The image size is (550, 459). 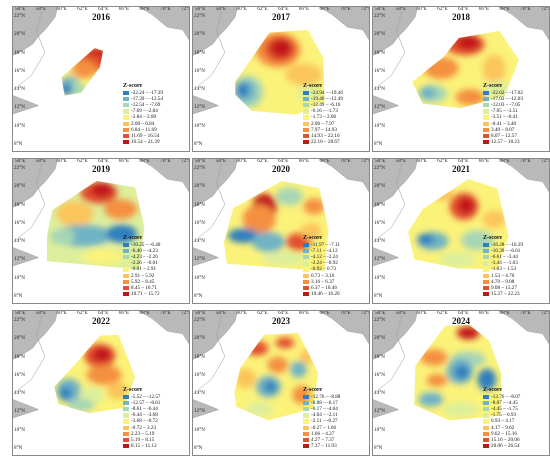 What do you see at coordinates (501, 397) in the screenshot?
I see `legend-entry: -13.76 – -8.07` at bounding box center [501, 397].